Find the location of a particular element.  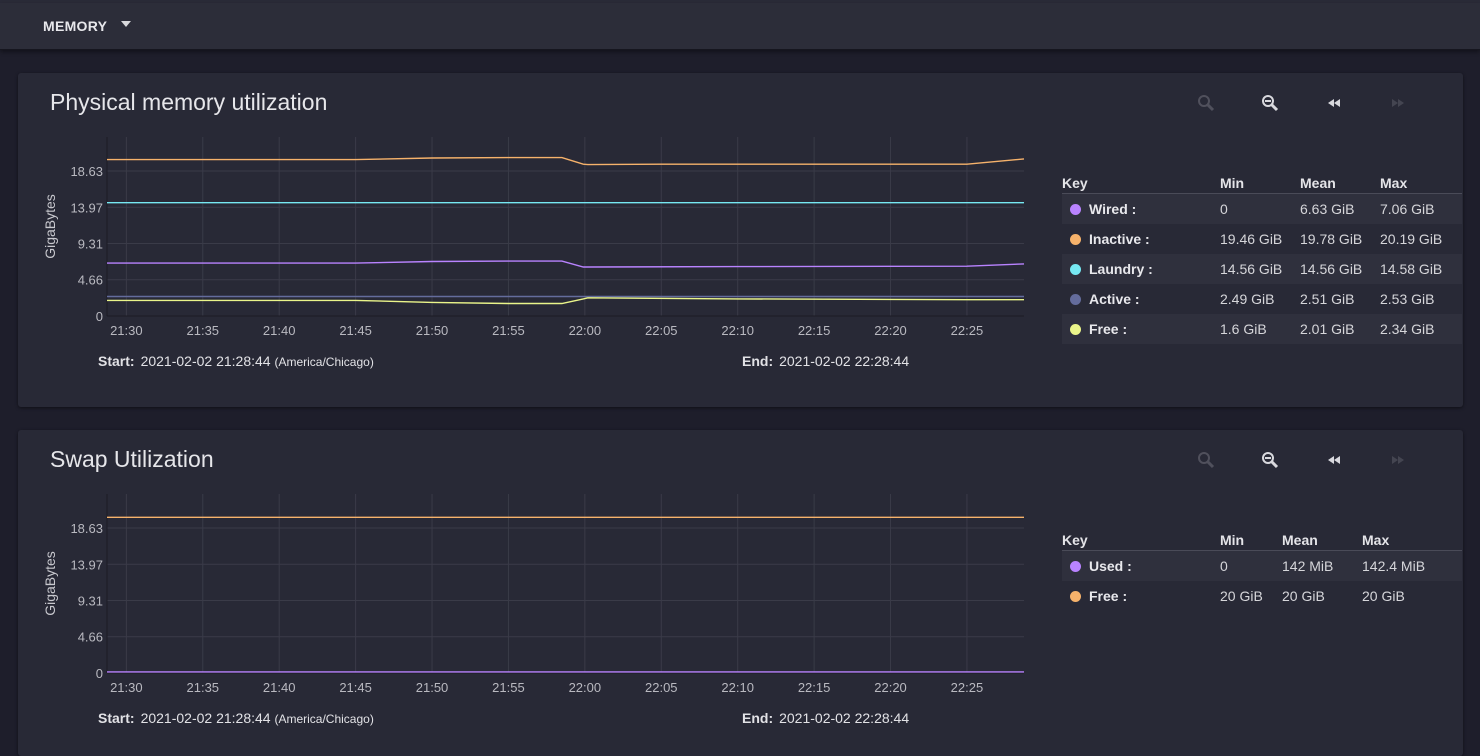

legend-mean-value: 2.01 GiB is located at coordinates (1340, 329).